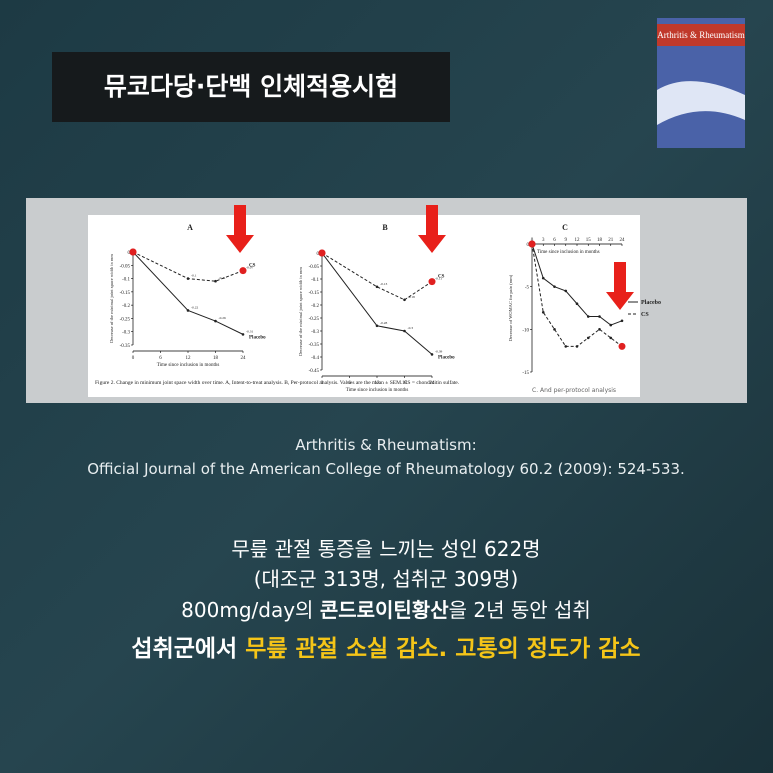 The height and width of the screenshot is (773, 773). What do you see at coordinates (574, 390) in the screenshot?
I see `panel-note: C. And per-protocol analysis` at bounding box center [574, 390].